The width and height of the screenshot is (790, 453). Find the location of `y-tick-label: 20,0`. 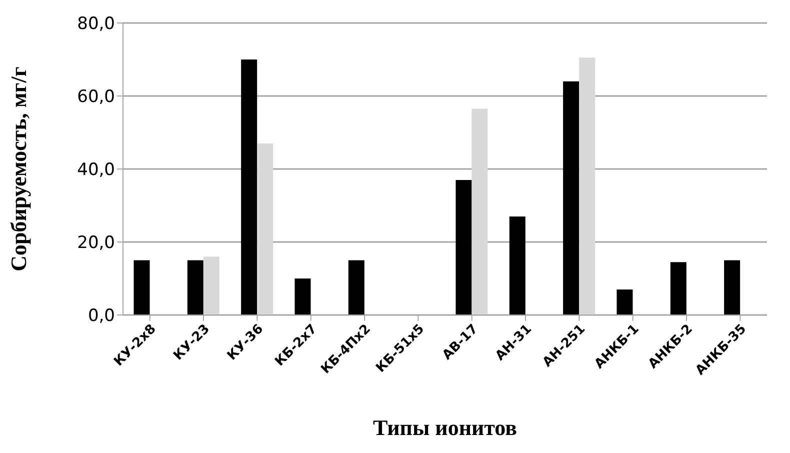

y-tick-label: 20,0 is located at coordinates (96, 243).